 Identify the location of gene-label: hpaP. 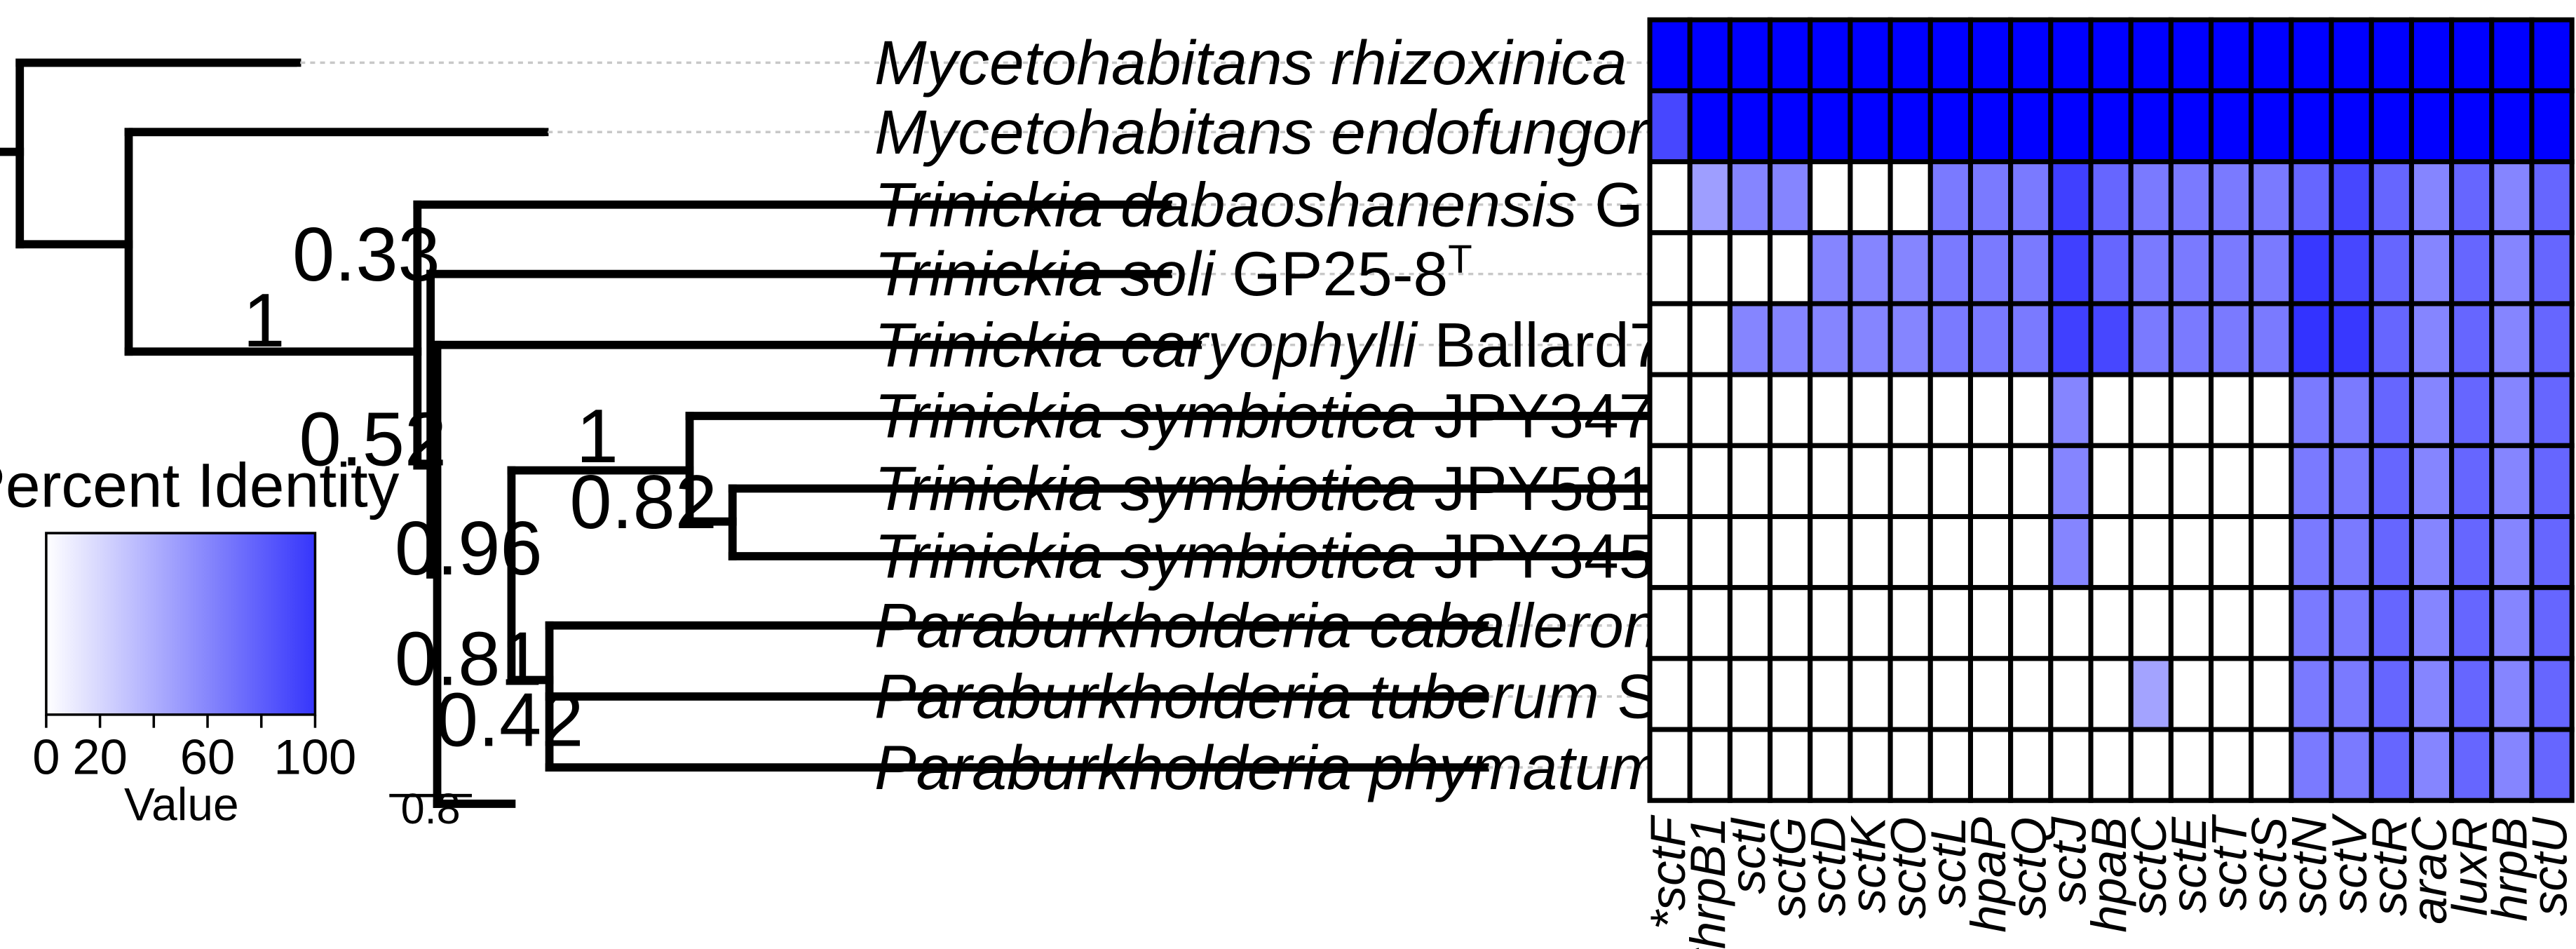
(1988, 875).